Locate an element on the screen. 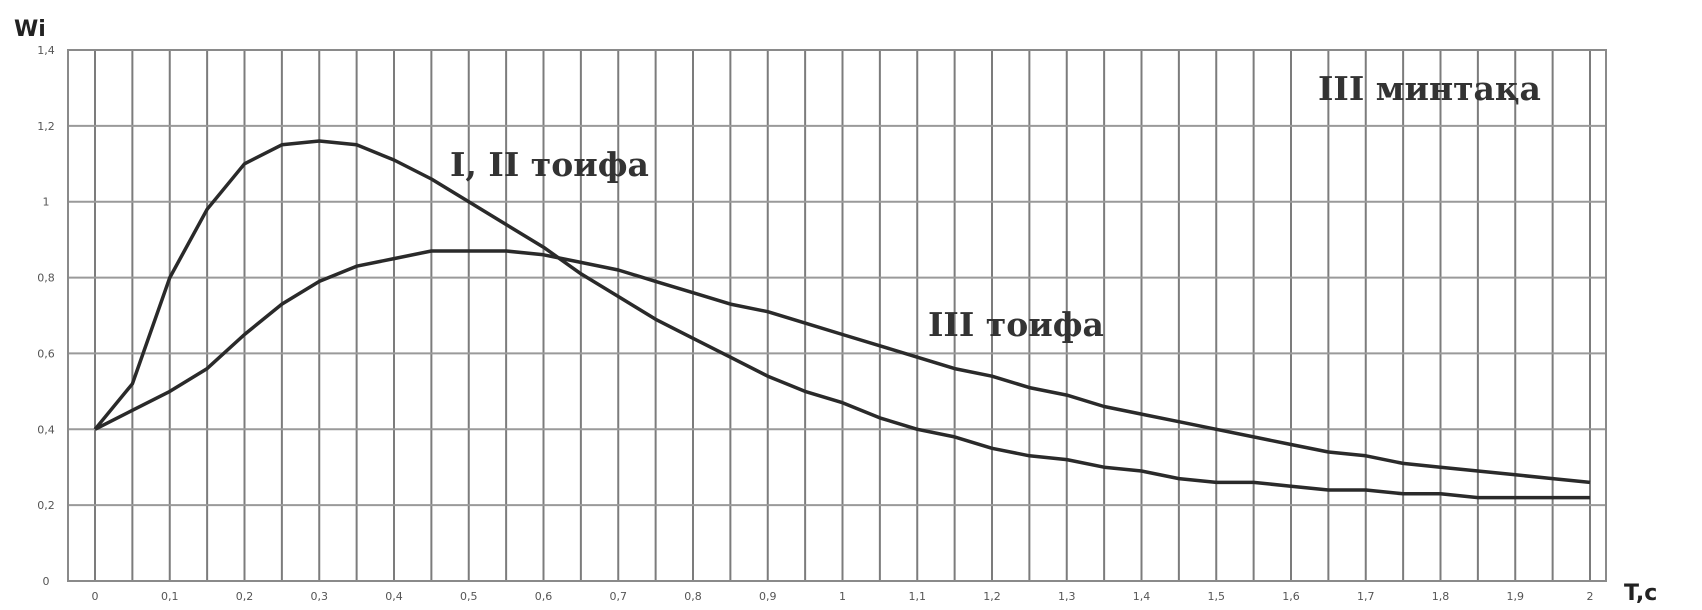  y-tick-label: 1,4 is located at coordinates (46, 50).